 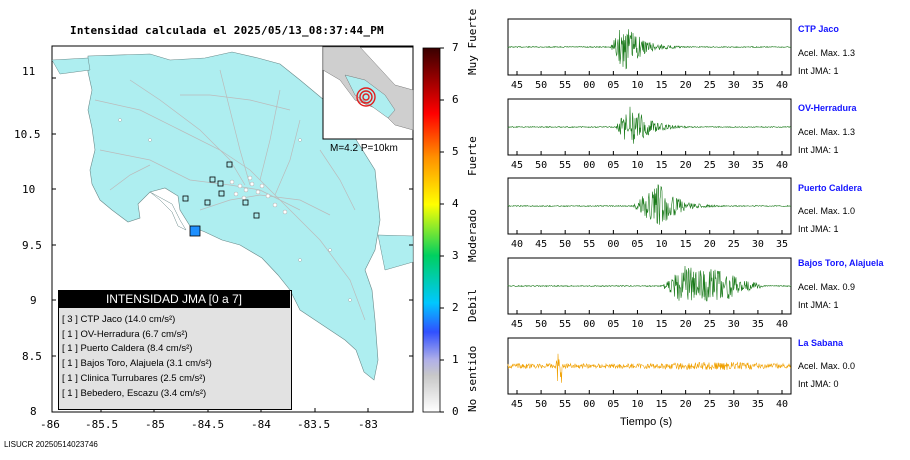 What do you see at coordinates (119, 319) in the screenshot?
I see `legend-item: [ 3 ] CTP Jaco (14.0 cm/s²)` at bounding box center [119, 319].